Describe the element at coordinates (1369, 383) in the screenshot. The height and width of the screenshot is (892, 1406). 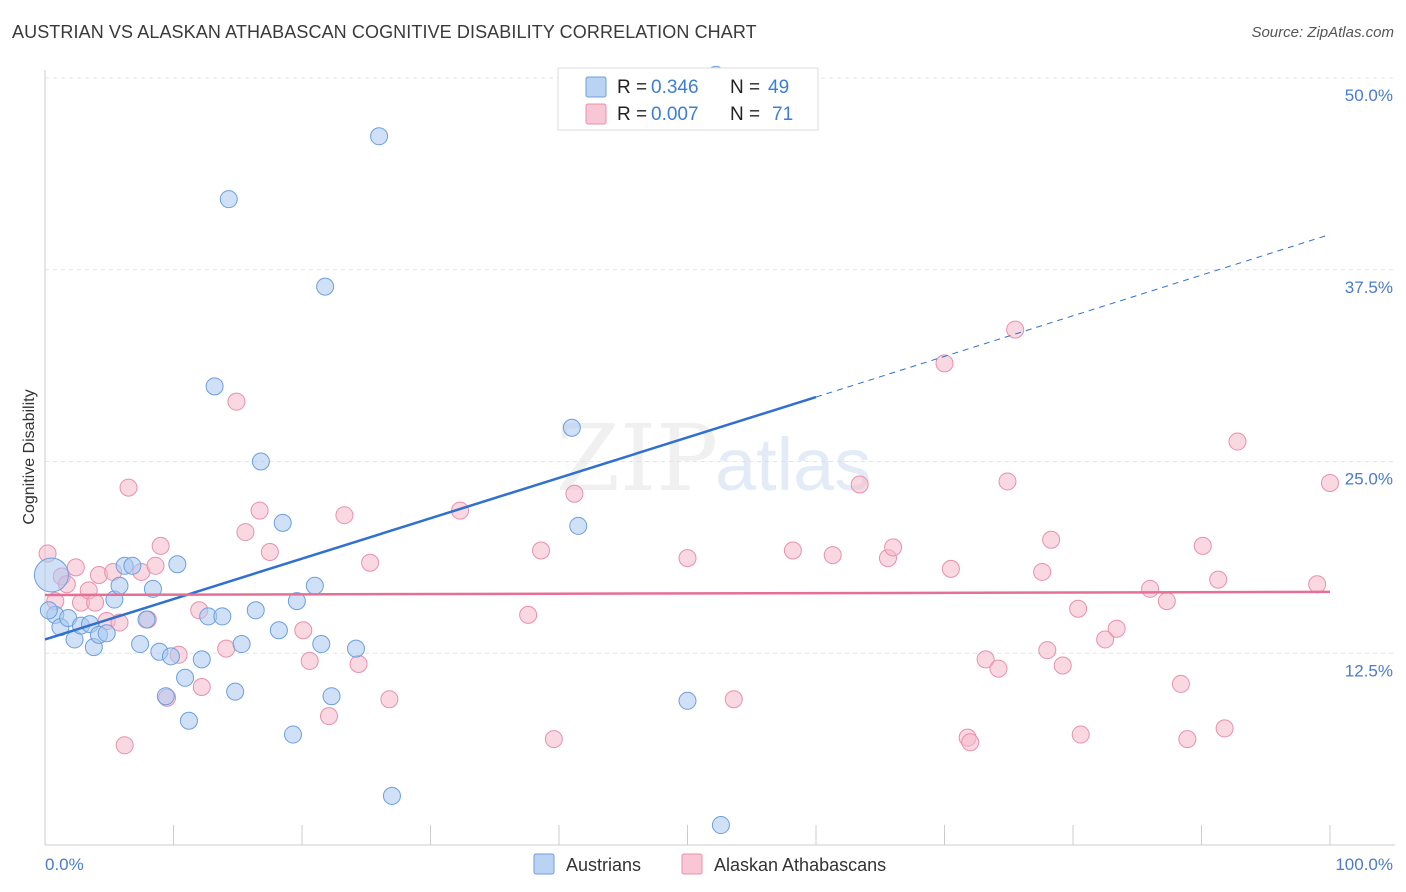
I see `y-axis-tick-labels: 12.5% 25.0% 37.5% 50.0%` at that location.